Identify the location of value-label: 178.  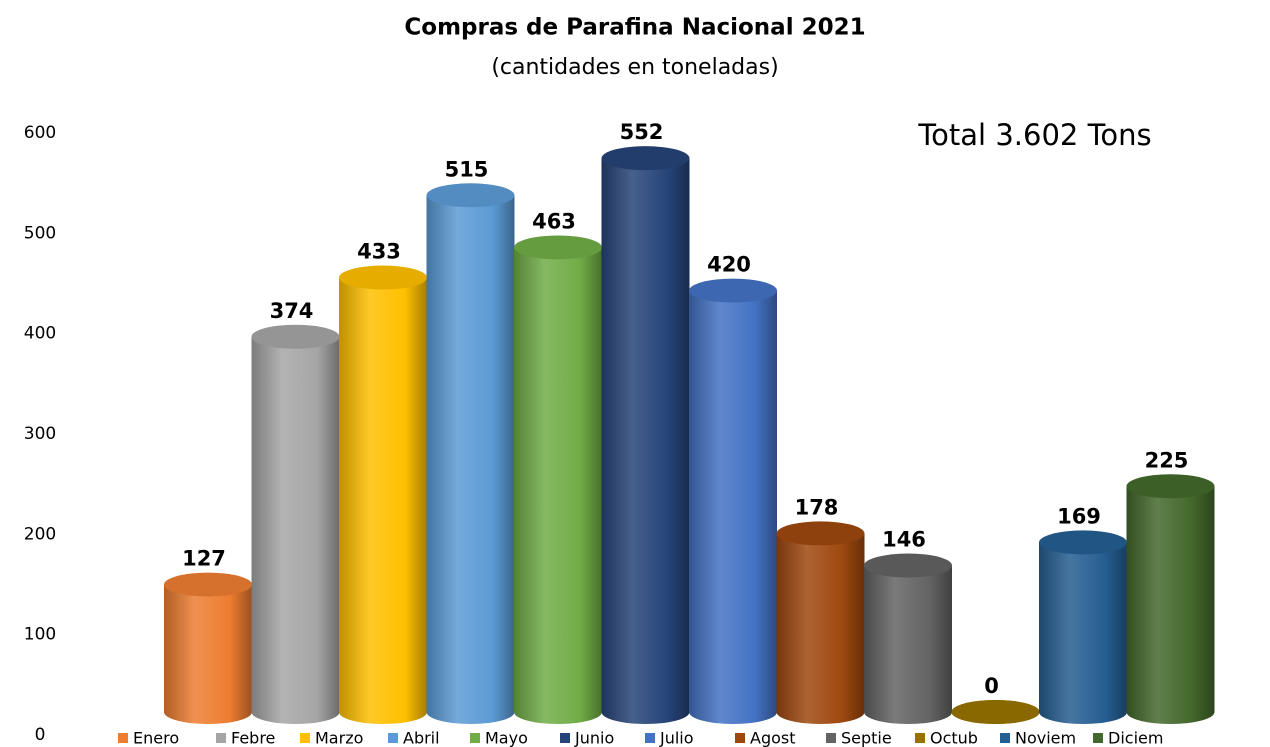
(817, 507).